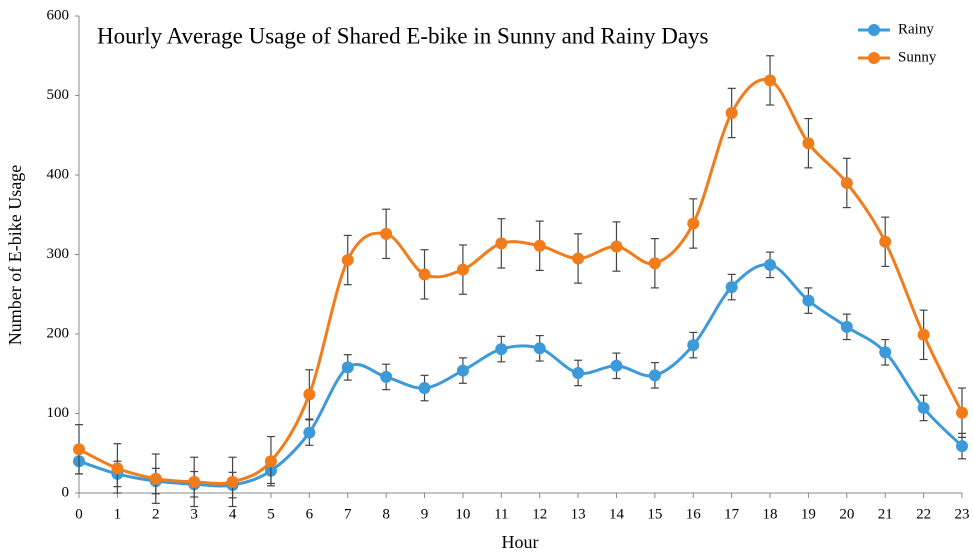 The image size is (973, 556). What do you see at coordinates (194, 514) in the screenshot?
I see `x-tick-label: 3` at bounding box center [194, 514].